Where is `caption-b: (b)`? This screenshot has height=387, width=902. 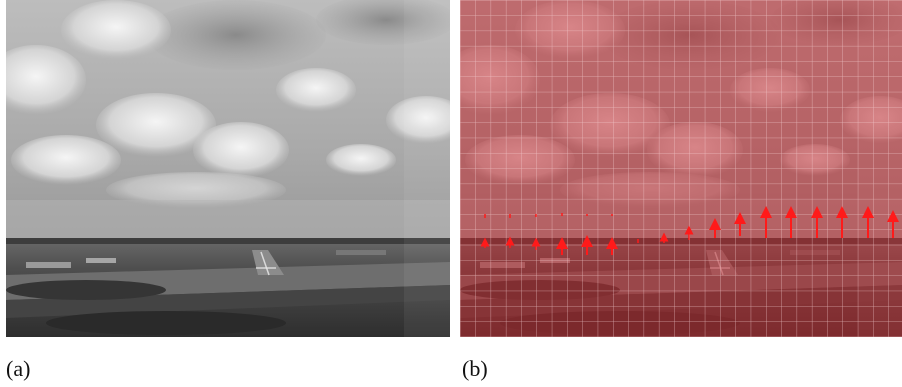 caption-b: (b) is located at coordinates (475, 368).